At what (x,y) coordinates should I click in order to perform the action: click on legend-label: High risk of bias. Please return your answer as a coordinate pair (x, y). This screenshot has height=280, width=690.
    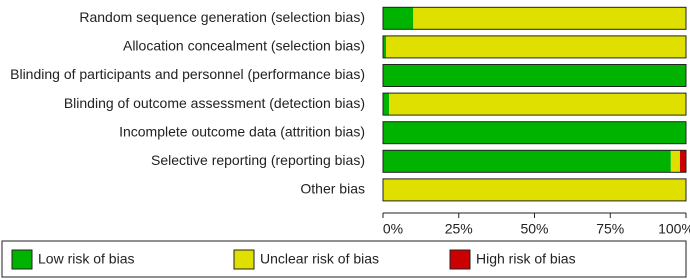
    Looking at the image, I should click on (526, 259).